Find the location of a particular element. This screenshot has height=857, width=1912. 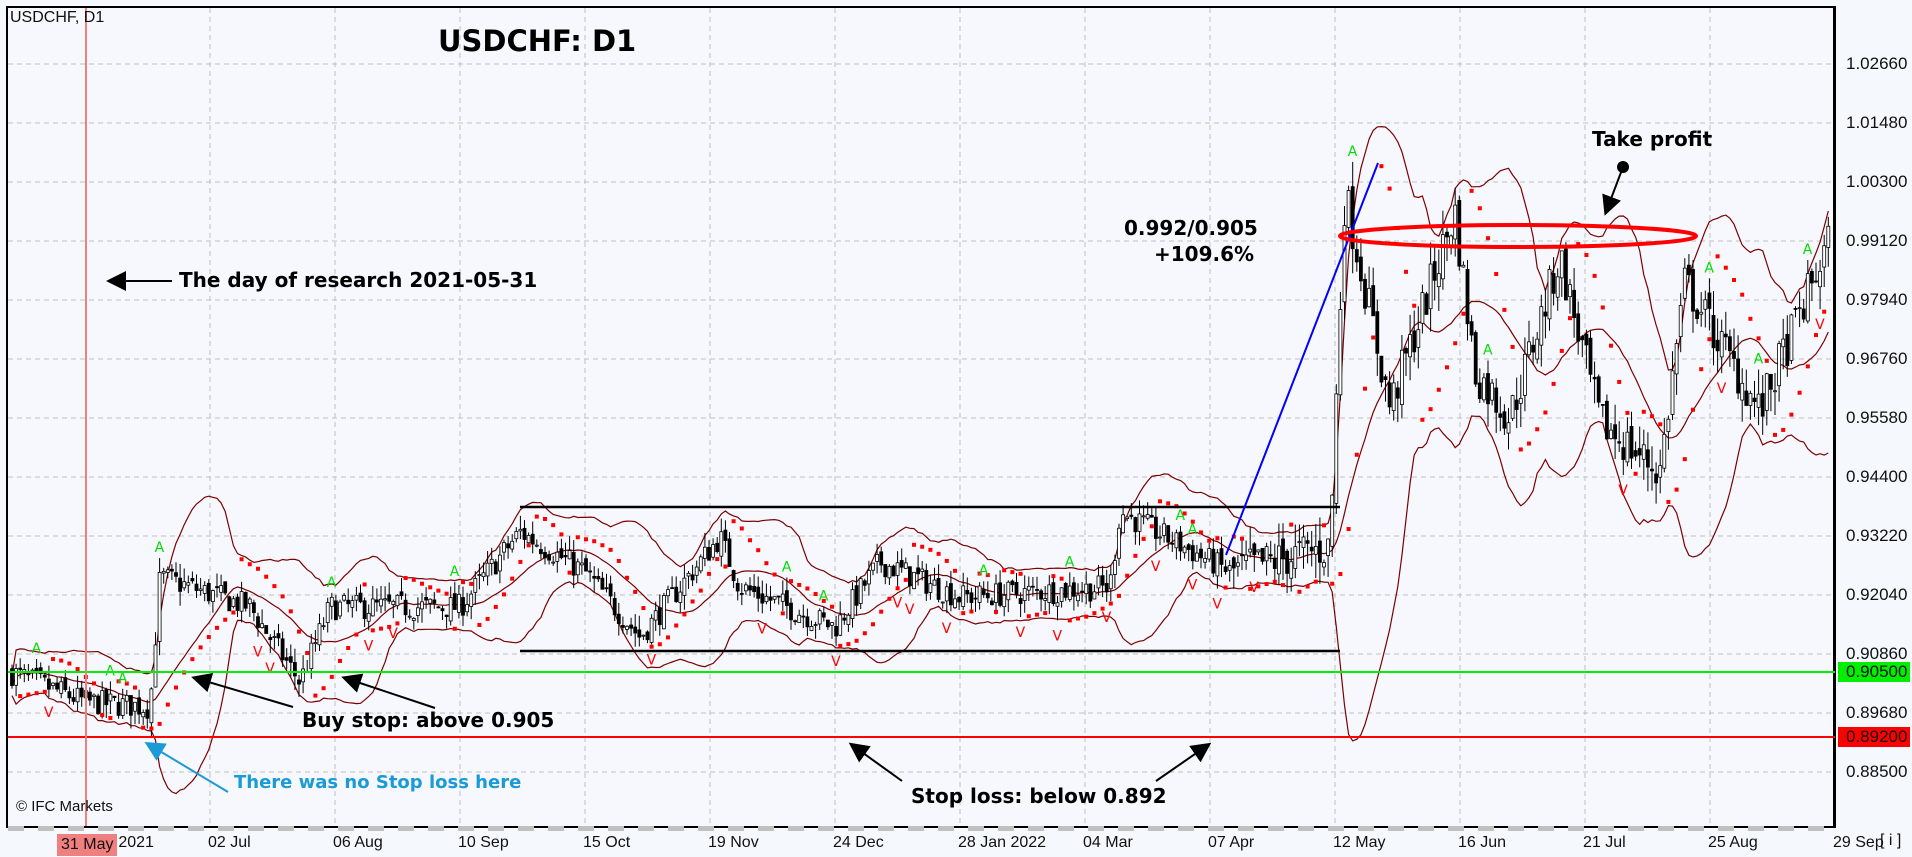

price-tick: 0.95580 is located at coordinates (1877, 417).